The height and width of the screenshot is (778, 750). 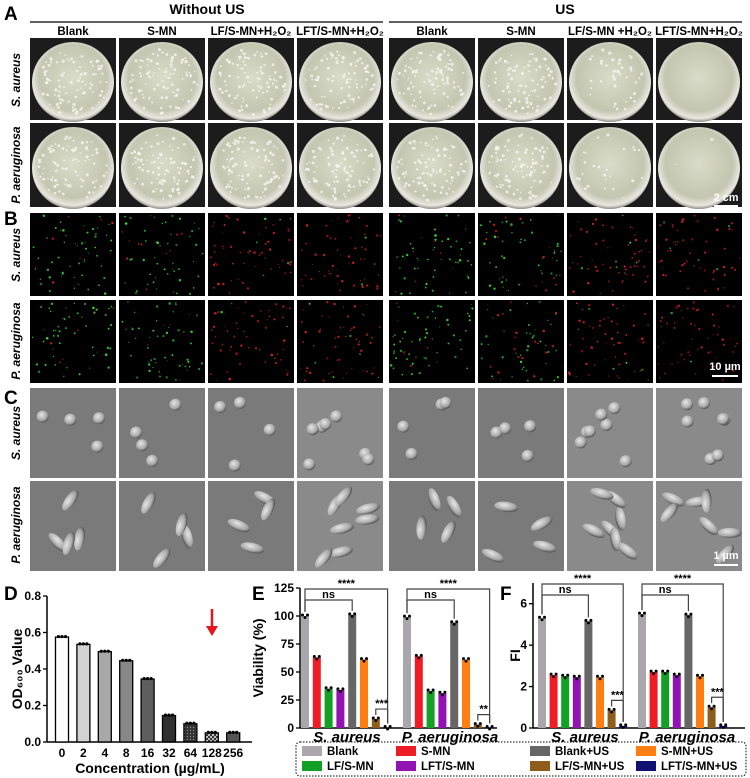 I want to click on x-tick-label: 256, so click(x=233, y=753).